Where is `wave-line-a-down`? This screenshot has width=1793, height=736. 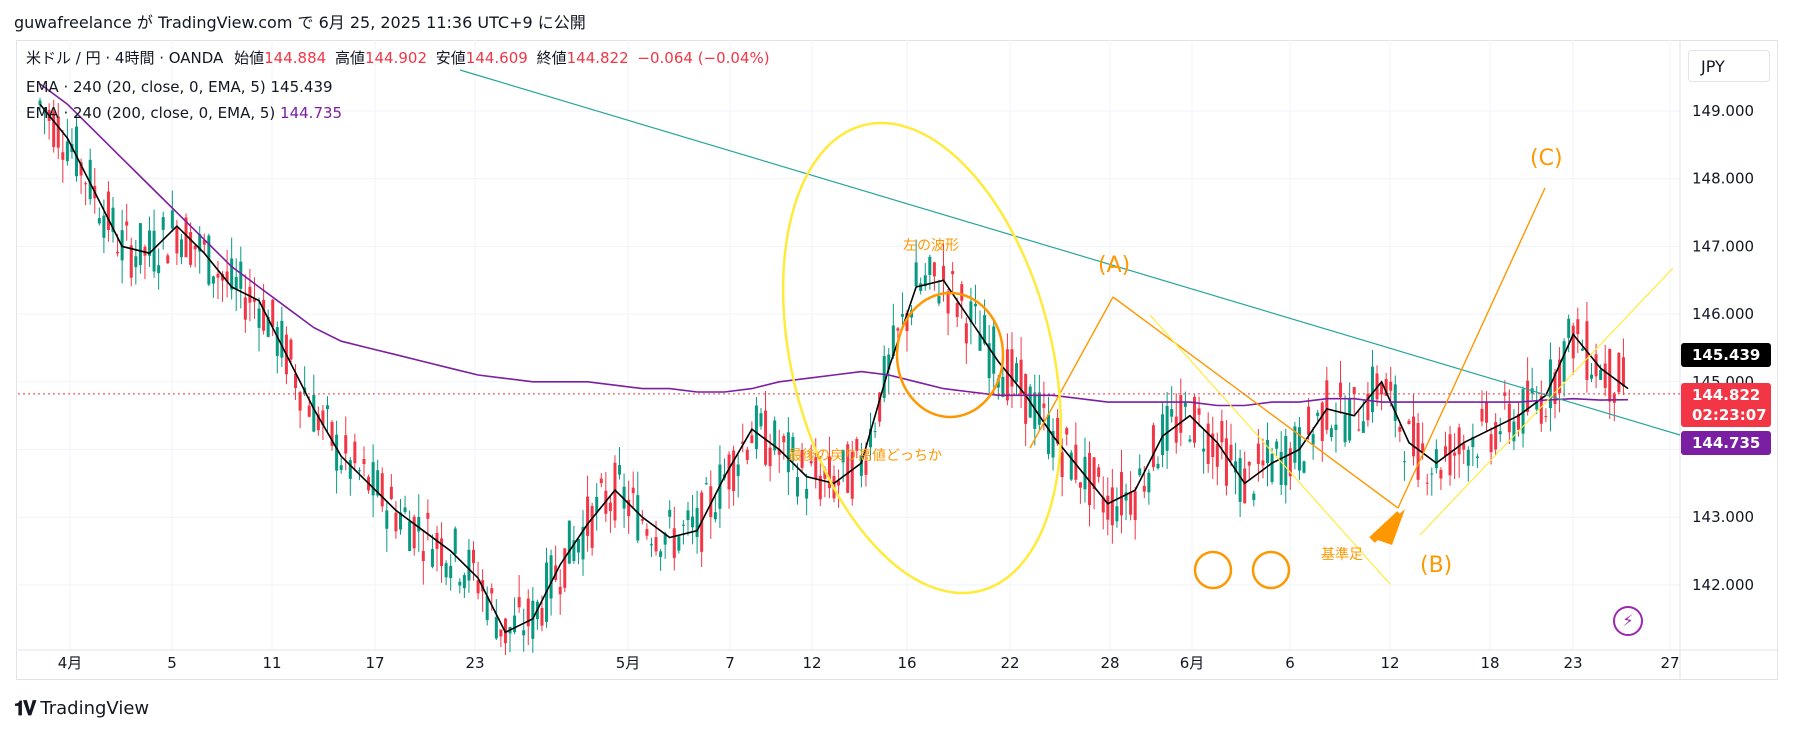
wave-line-a-down is located at coordinates (1255, 402).